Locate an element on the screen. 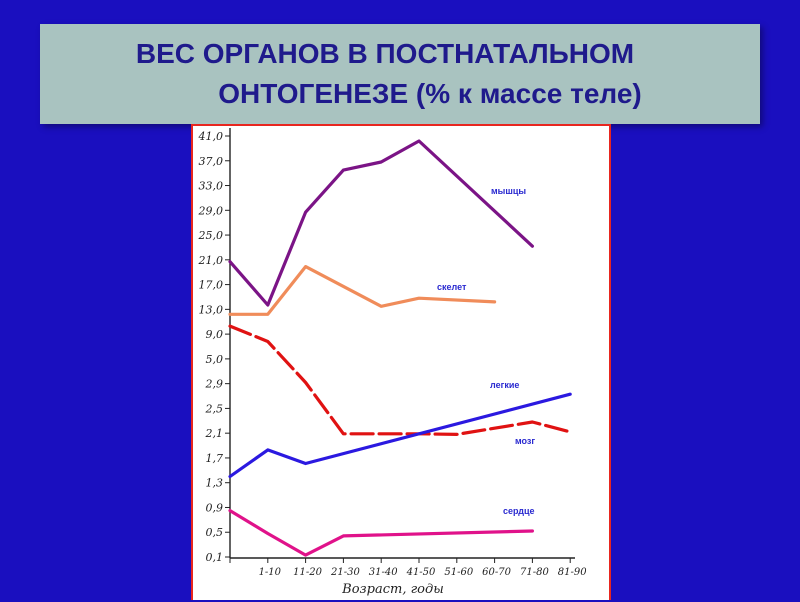  y-tick-label: 17,0 is located at coordinates (211, 285).